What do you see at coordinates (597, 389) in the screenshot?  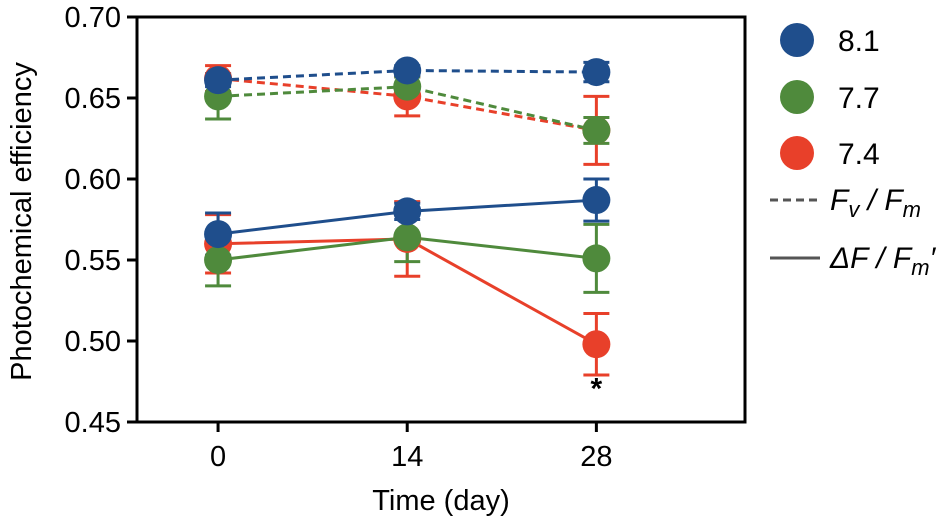 I see `significance-asterisk: *` at bounding box center [597, 389].